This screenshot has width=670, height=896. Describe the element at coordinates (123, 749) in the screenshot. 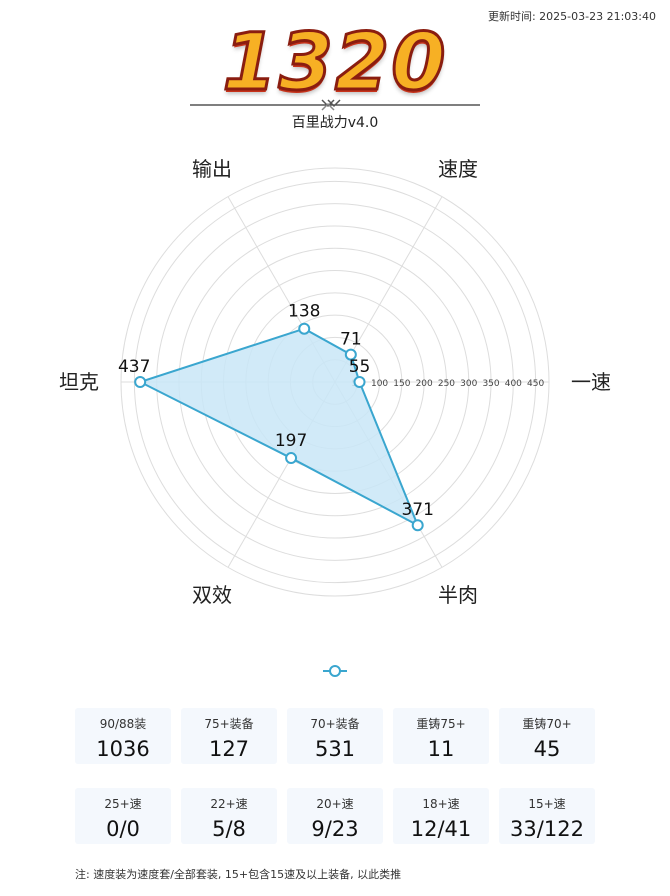

I see `stat-value: 1036` at that location.